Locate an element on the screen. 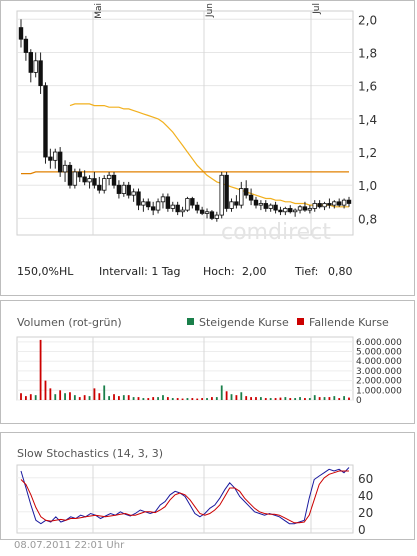 The image size is (417, 556). volume-title: Volumen (rot-grün) is located at coordinates (69, 322).